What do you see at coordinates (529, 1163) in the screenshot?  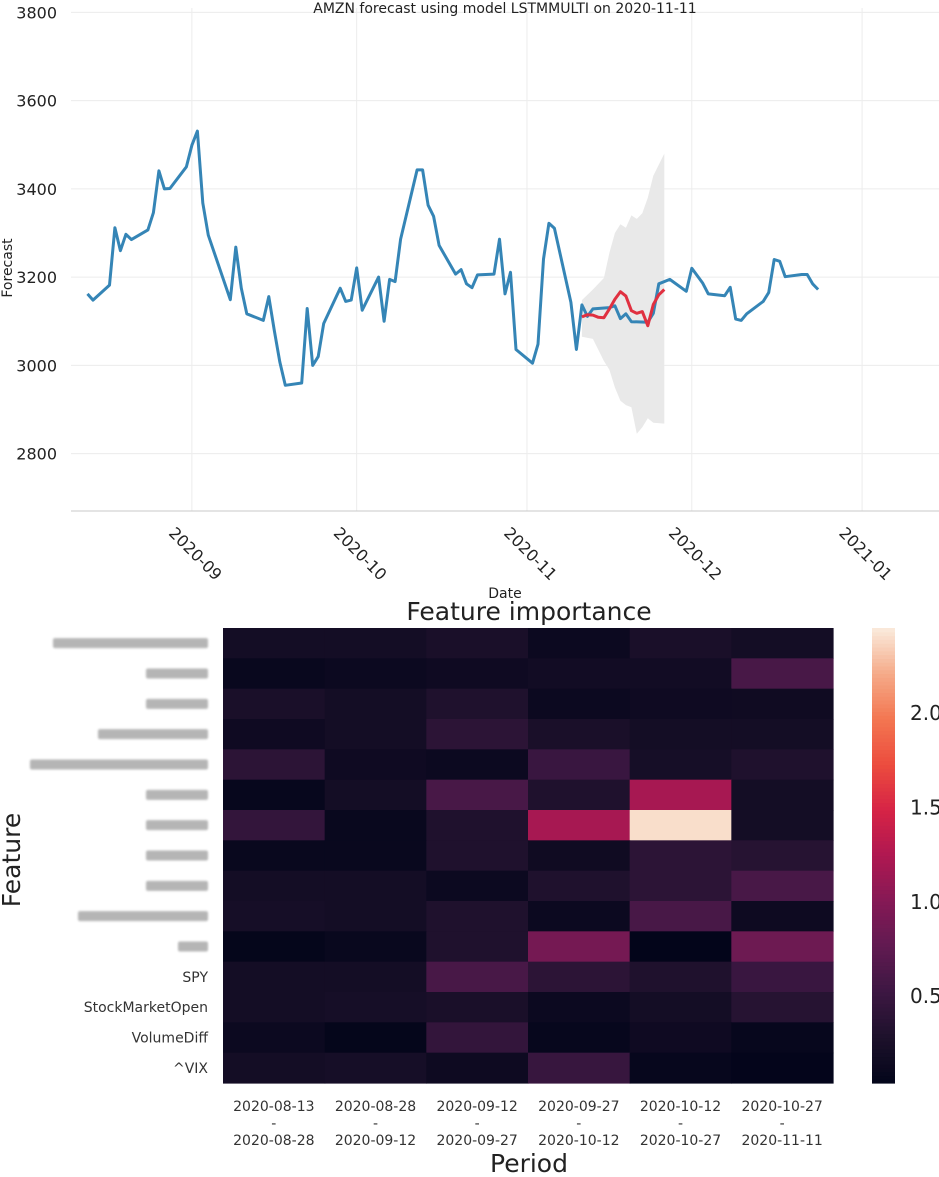 I see `heatmap-x-label: Period` at bounding box center [529, 1163].